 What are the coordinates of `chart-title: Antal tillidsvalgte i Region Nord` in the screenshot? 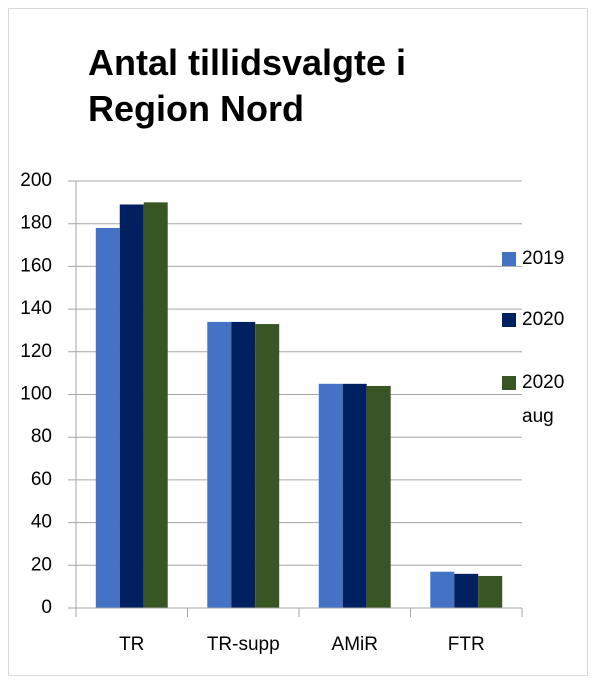 It's located at (247, 85).